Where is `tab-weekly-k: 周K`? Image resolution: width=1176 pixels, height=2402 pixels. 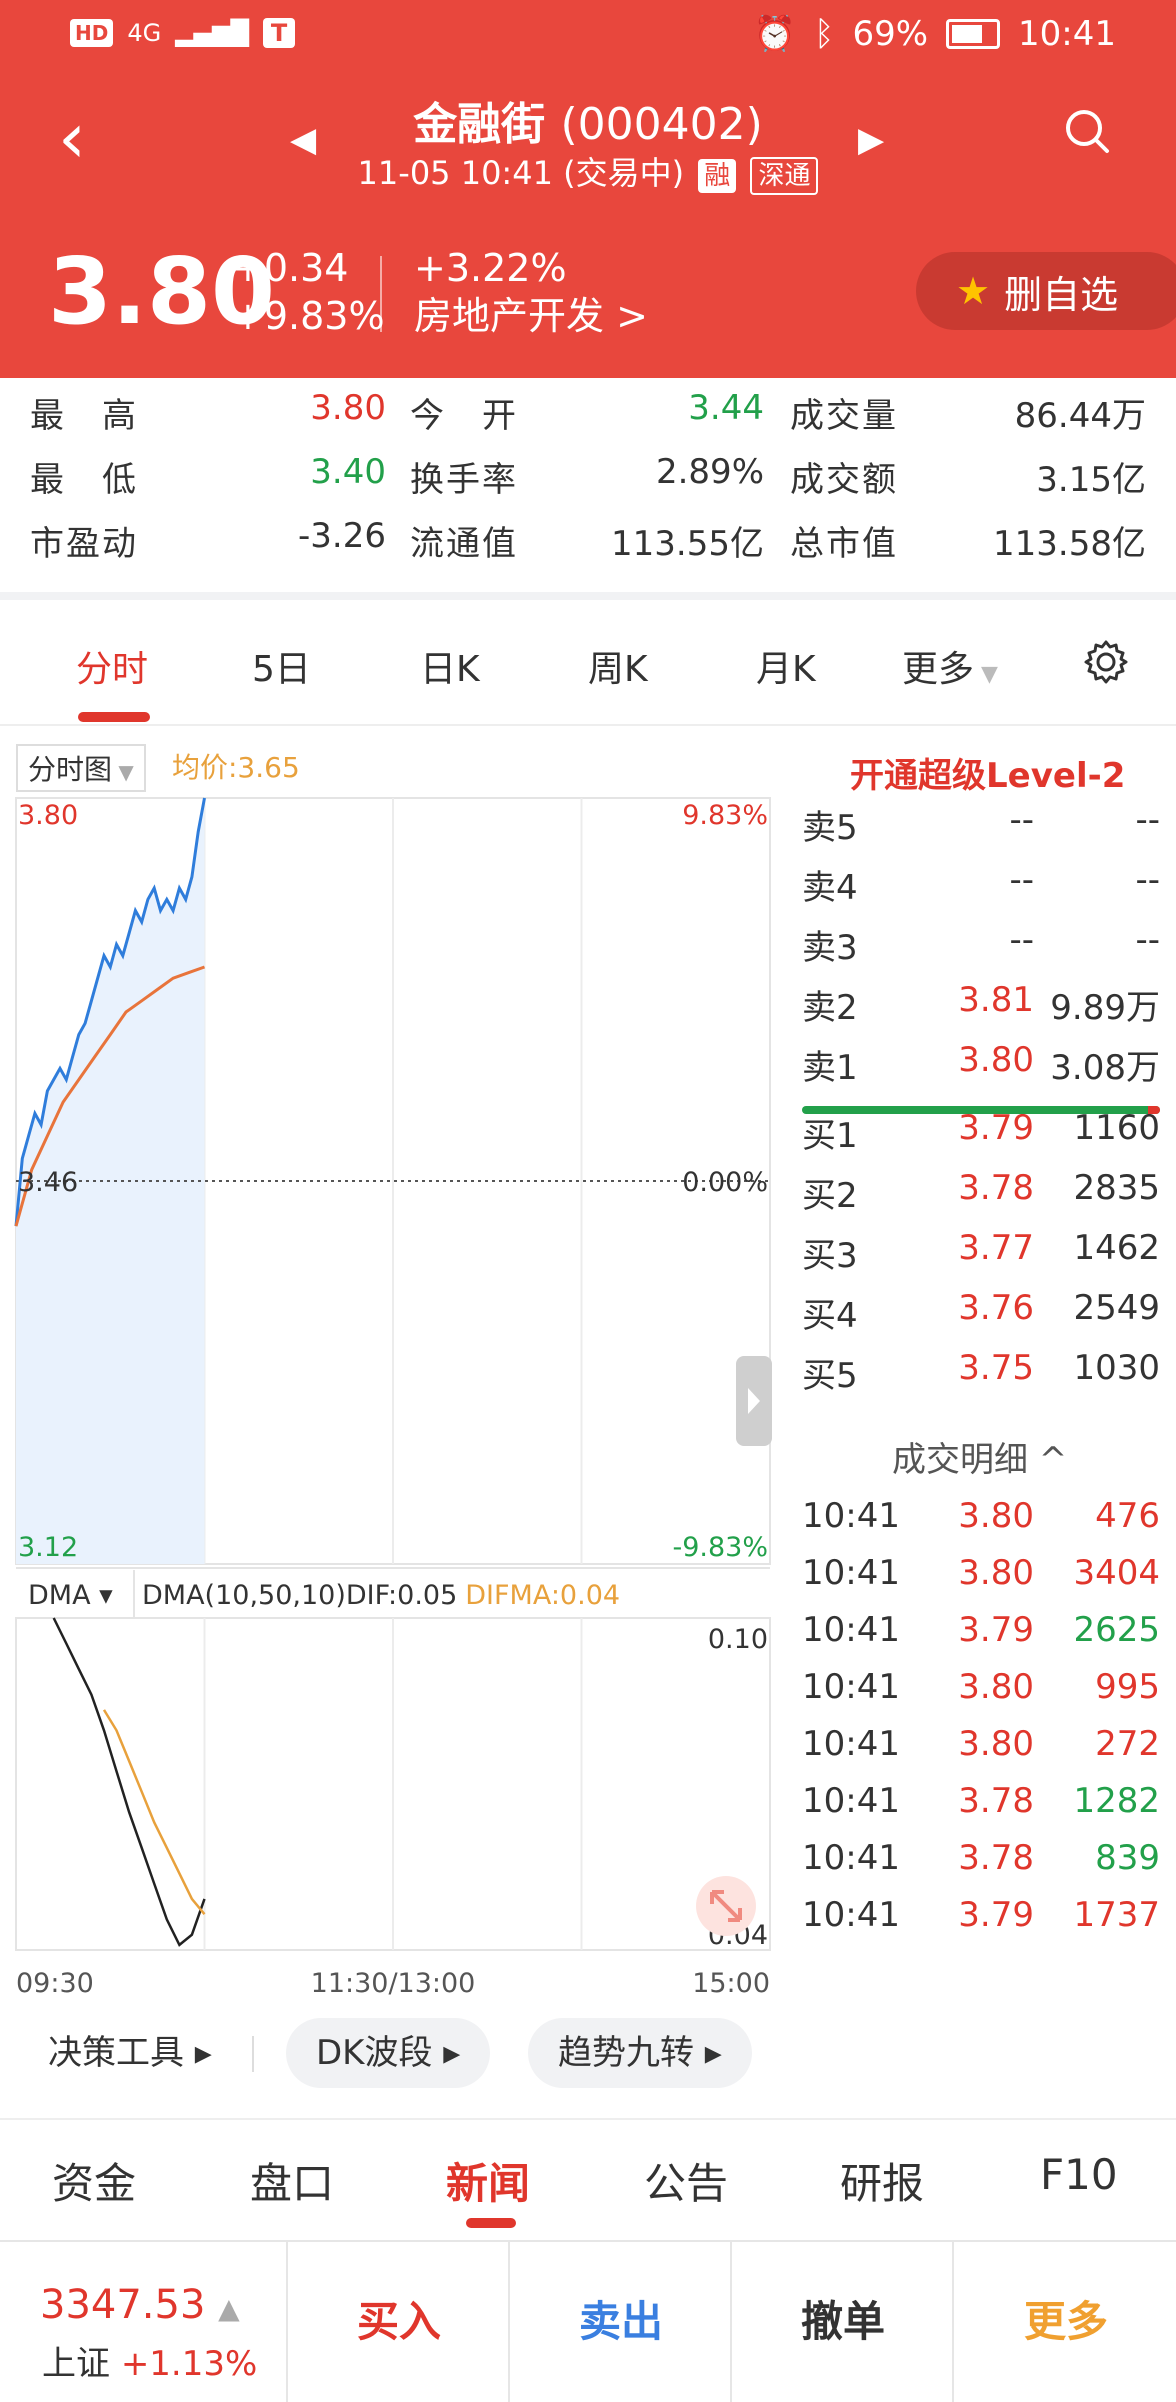
tab-weekly-k: 周K is located at coordinates (618, 669).